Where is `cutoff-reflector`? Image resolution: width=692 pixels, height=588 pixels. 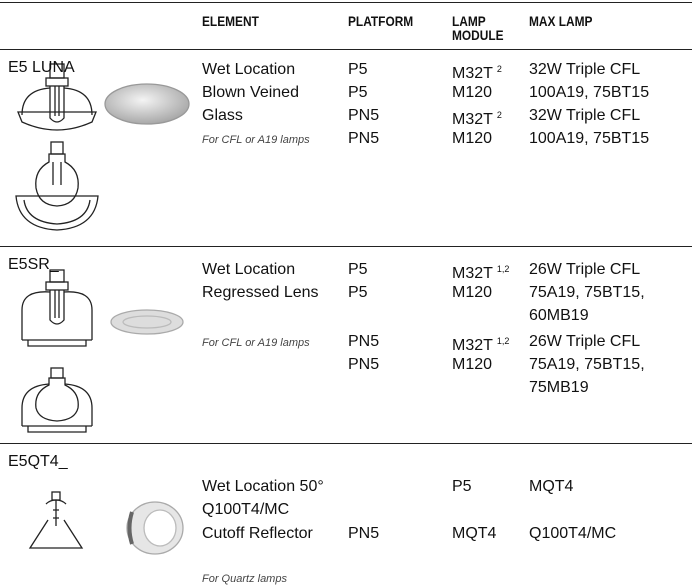 cutoff-reflector is located at coordinates (155, 528).